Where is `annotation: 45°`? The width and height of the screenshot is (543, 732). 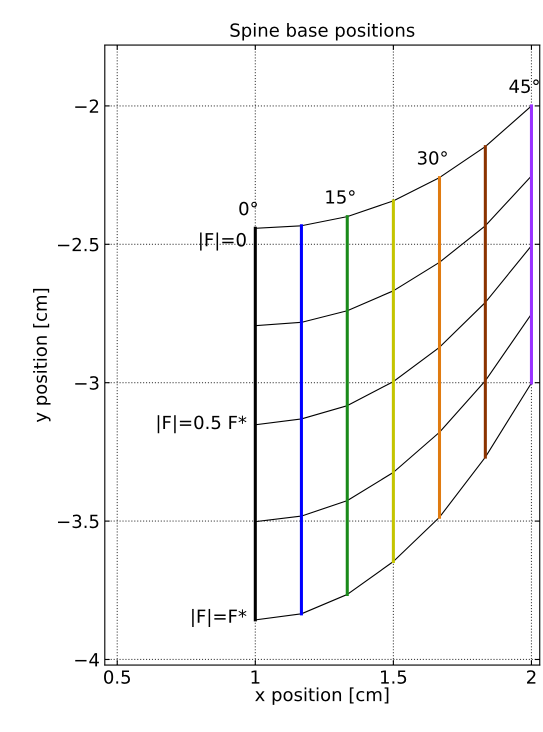
annotation: 45° is located at coordinates (524, 86).